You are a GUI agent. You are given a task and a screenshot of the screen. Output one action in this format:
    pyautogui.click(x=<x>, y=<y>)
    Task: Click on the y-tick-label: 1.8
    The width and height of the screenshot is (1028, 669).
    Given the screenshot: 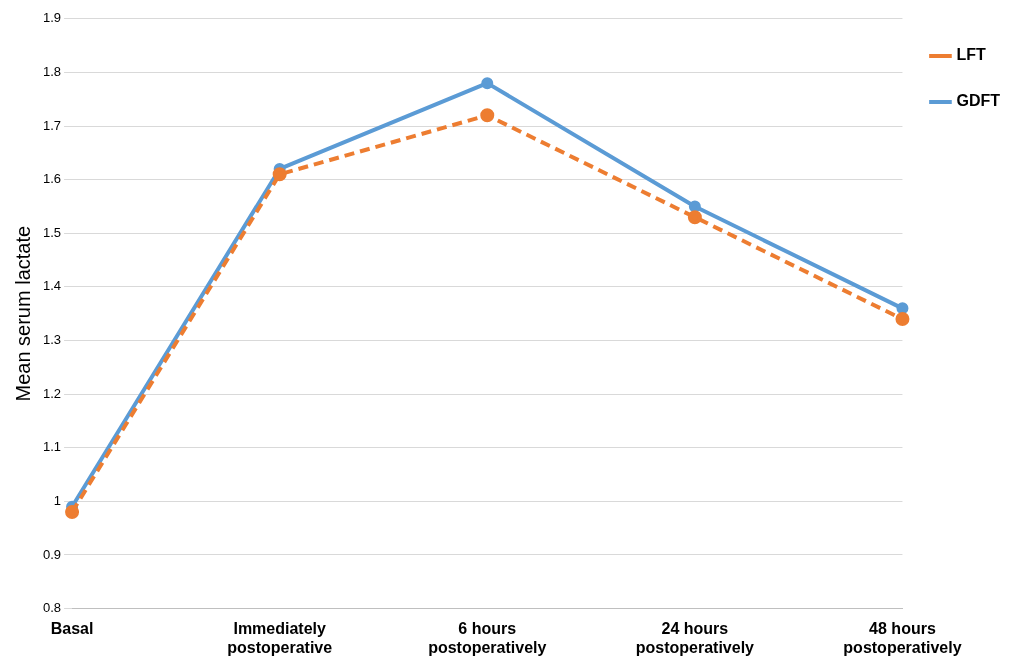 What is the action you would take?
    pyautogui.click(x=52, y=71)
    